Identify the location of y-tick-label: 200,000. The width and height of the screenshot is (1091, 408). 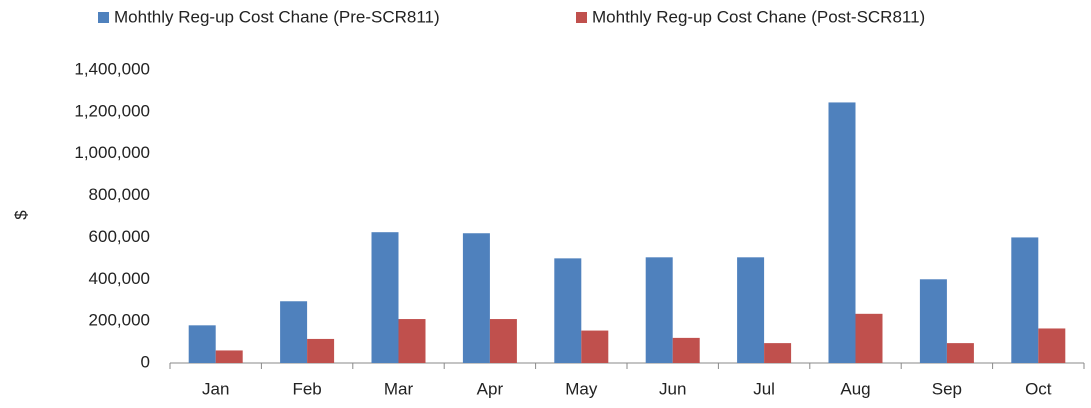
(119, 320).